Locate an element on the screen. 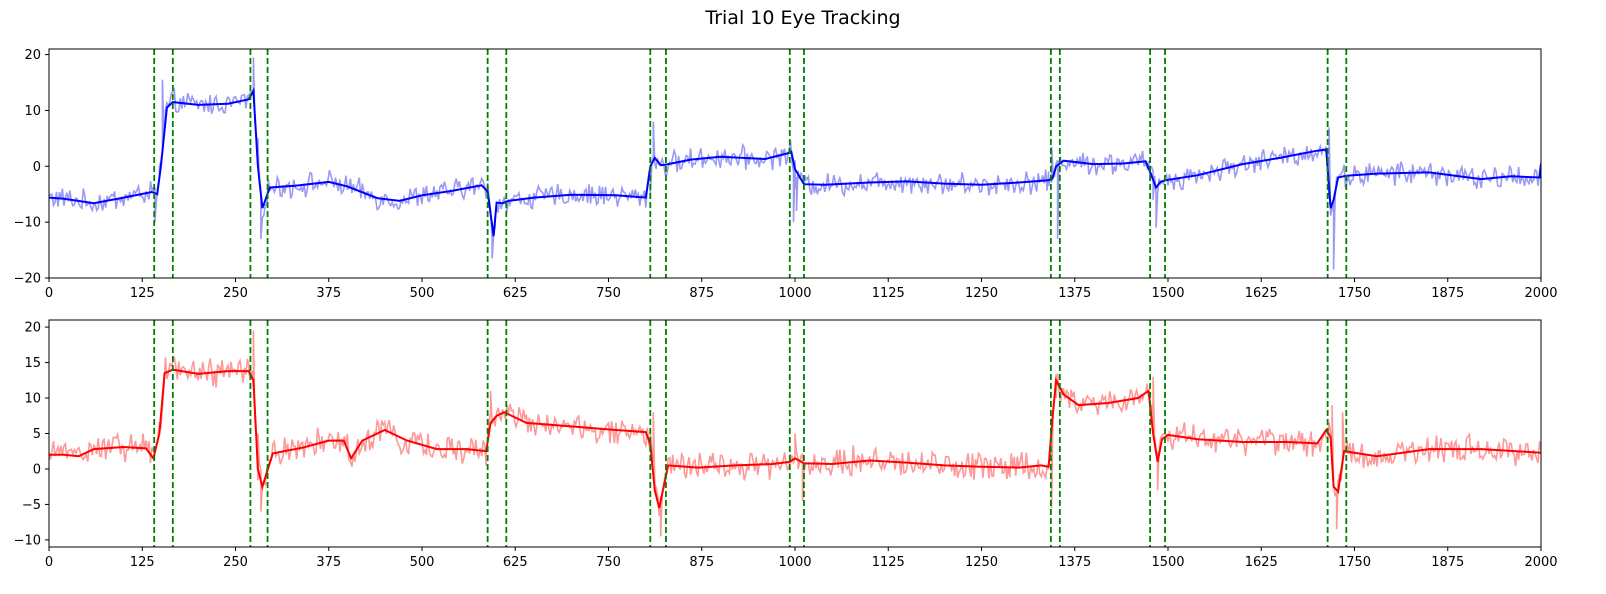 The image size is (1606, 594). figure-title: Trial 10 Eye Tracking is located at coordinates (802, 18).